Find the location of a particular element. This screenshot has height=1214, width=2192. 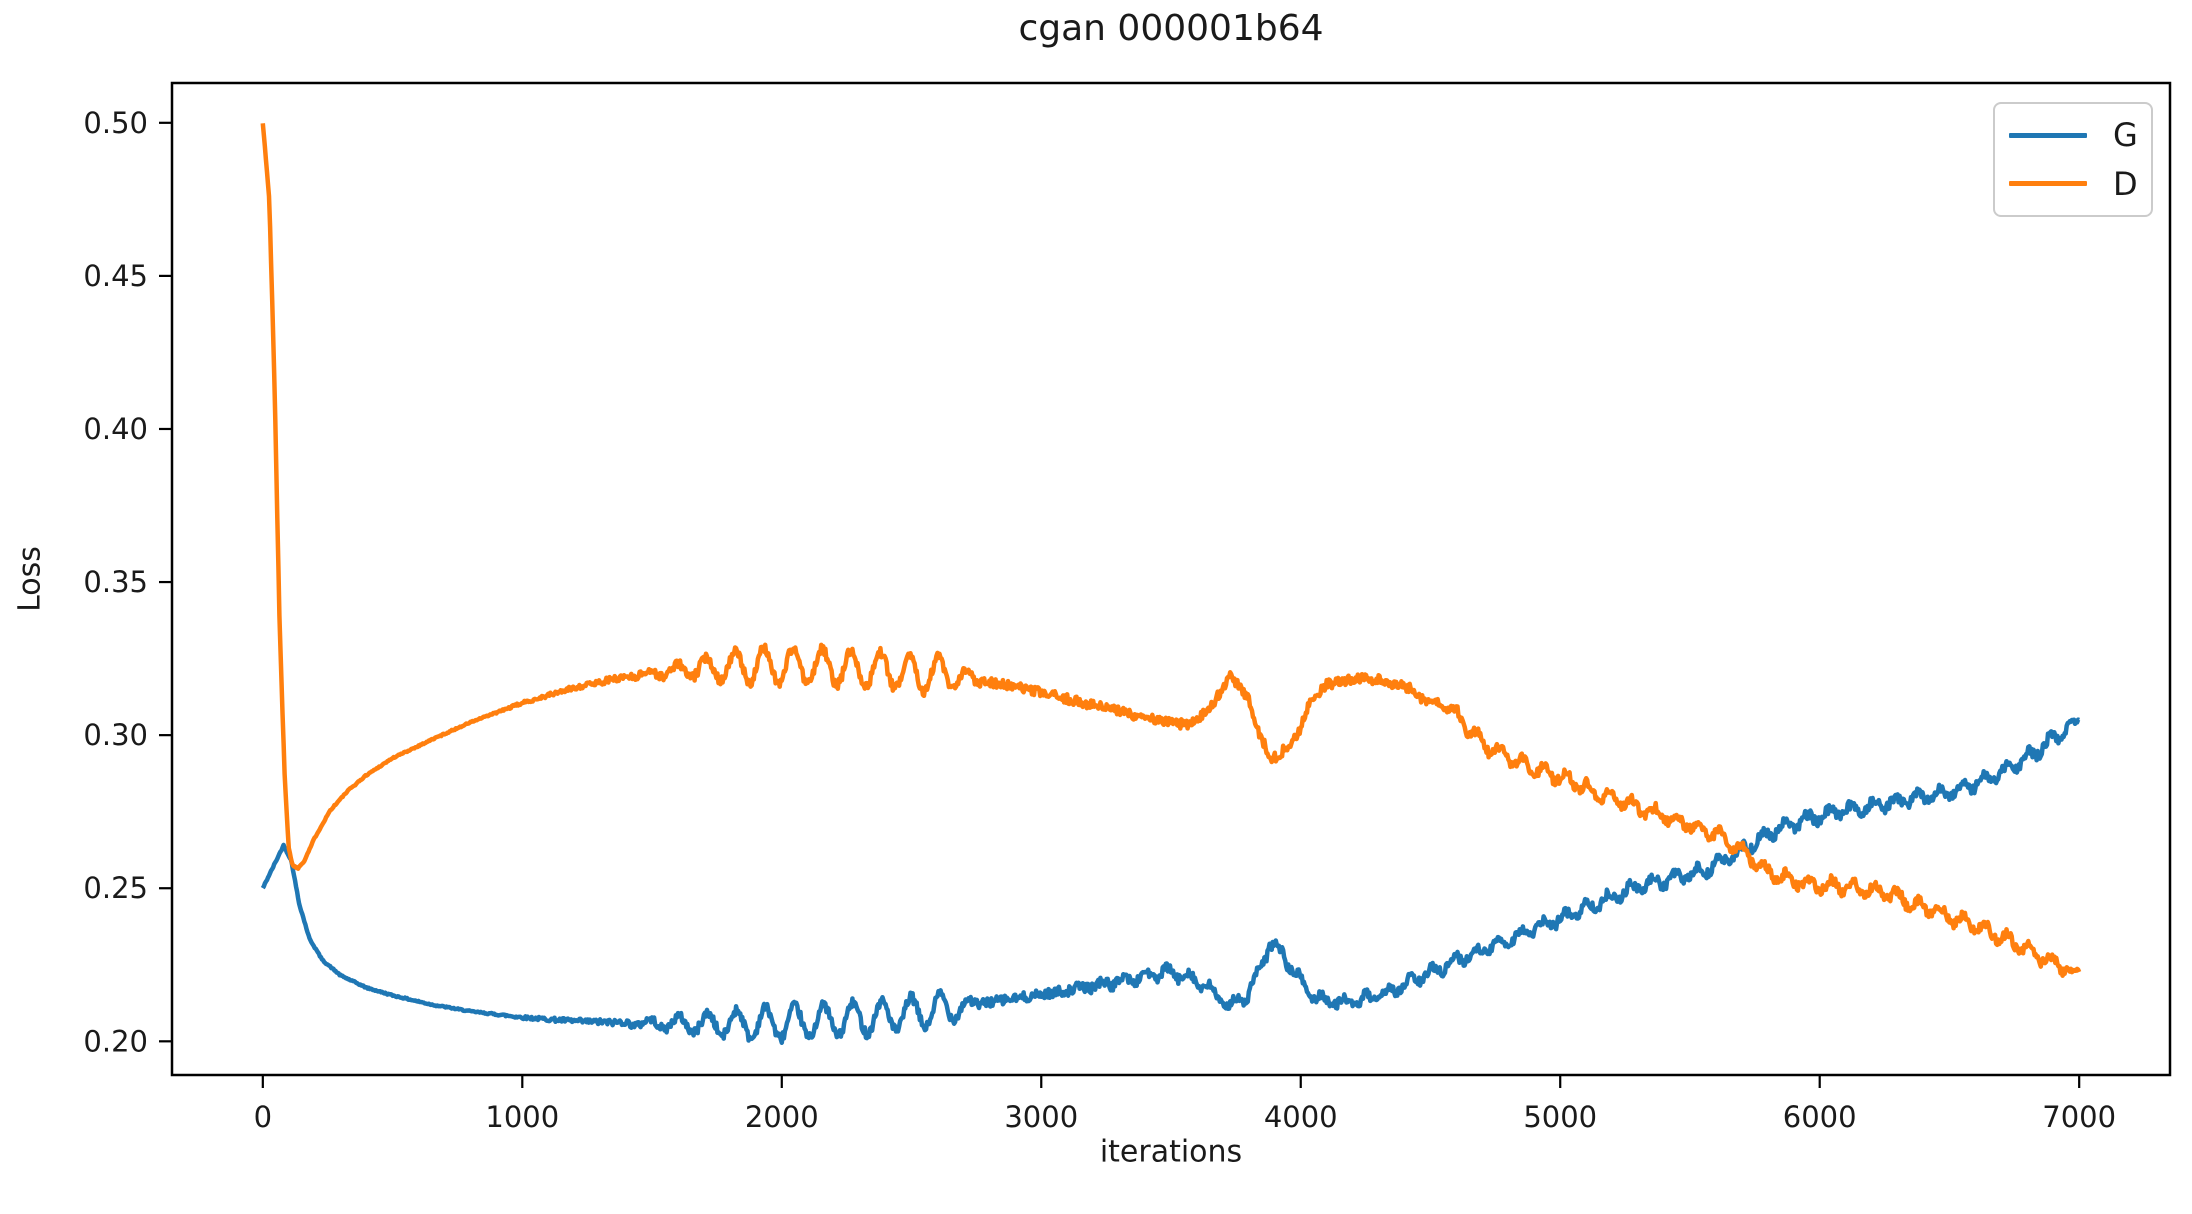

legend-item-G: G is located at coordinates (2073, 135).